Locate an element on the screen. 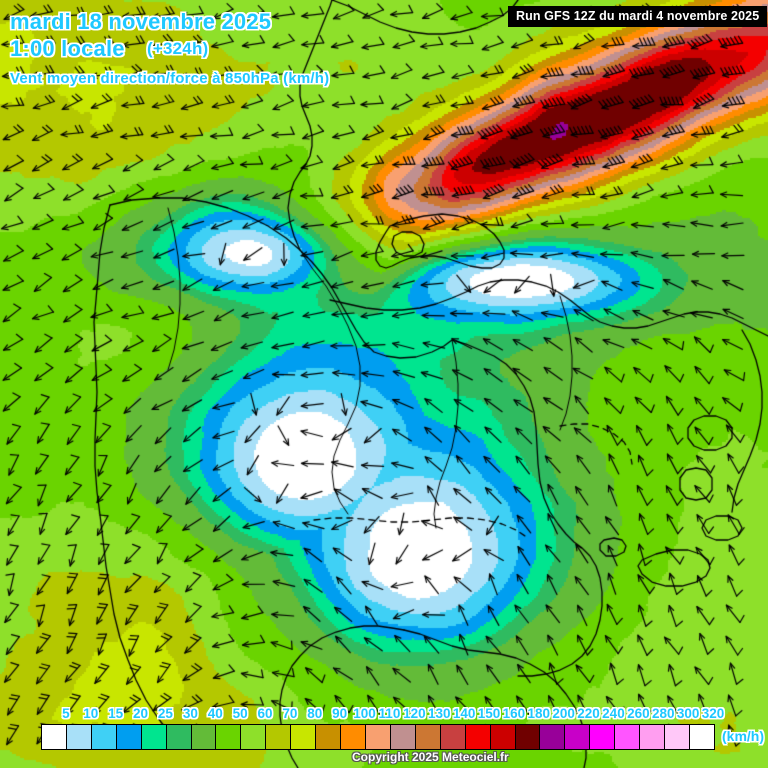  forecast-step-label: (+324h) is located at coordinates (178, 48).